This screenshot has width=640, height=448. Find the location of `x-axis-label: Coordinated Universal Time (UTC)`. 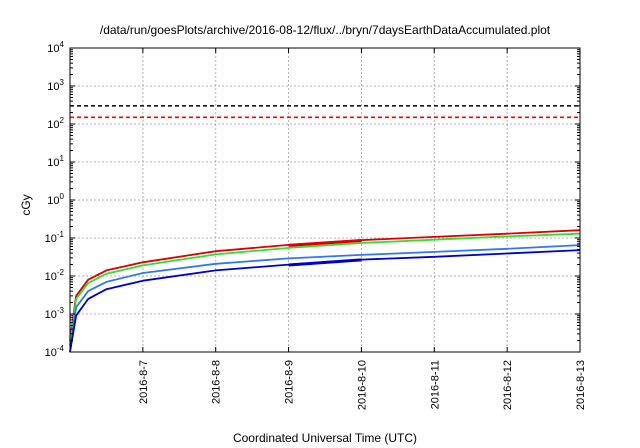

x-axis-label: Coordinated Universal Time (UTC) is located at coordinates (325, 438).